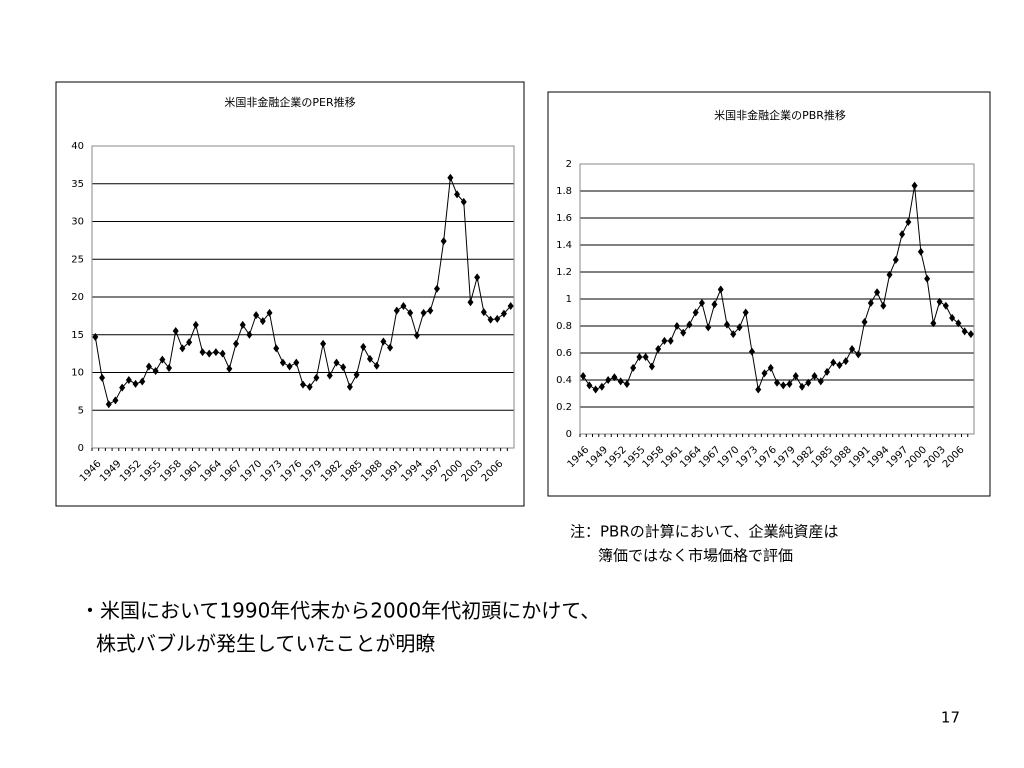 This screenshot has height=768, width=1024. I want to click on y-tick-label: 10, so click(77, 373).